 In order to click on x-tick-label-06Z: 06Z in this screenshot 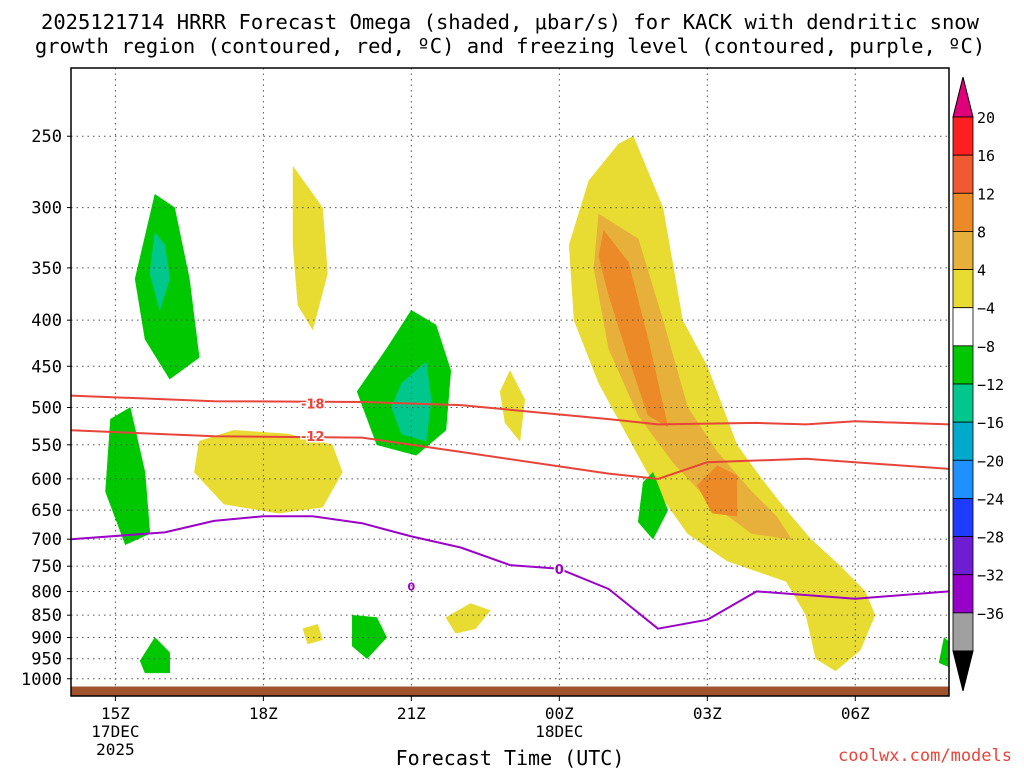, I will do `click(855, 713)`.